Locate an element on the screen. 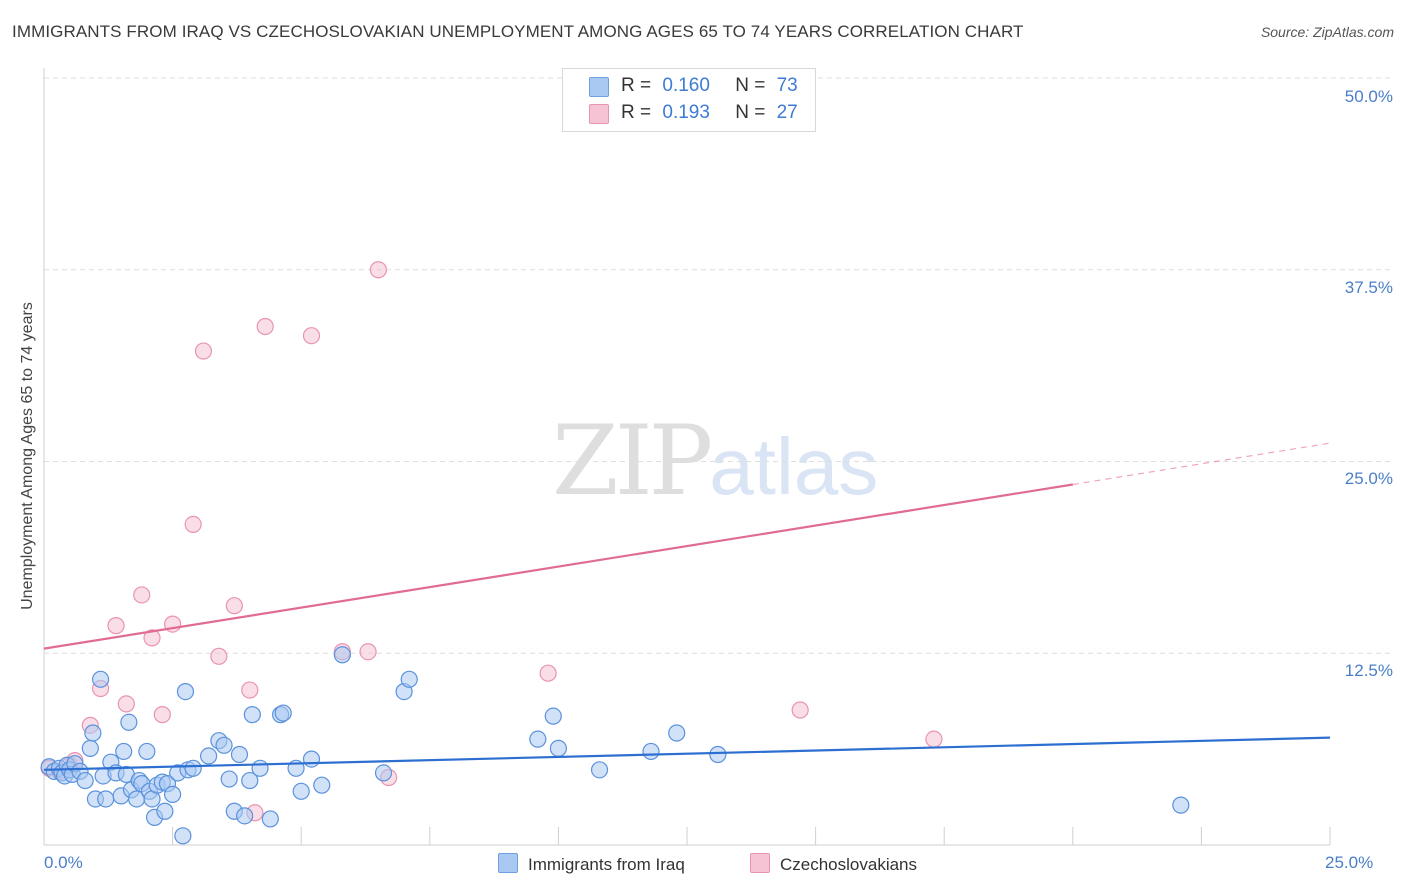 This screenshot has width=1406, height=892. y-tick-label: 25.0% is located at coordinates (1368, 478).